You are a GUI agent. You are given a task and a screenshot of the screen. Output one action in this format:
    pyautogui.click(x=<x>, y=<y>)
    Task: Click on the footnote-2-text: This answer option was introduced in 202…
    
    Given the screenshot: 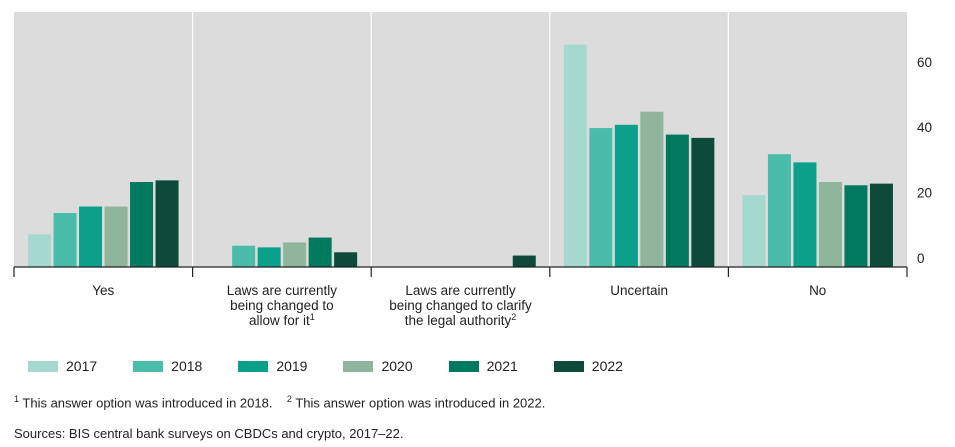 What is the action you would take?
    pyautogui.click(x=420, y=403)
    